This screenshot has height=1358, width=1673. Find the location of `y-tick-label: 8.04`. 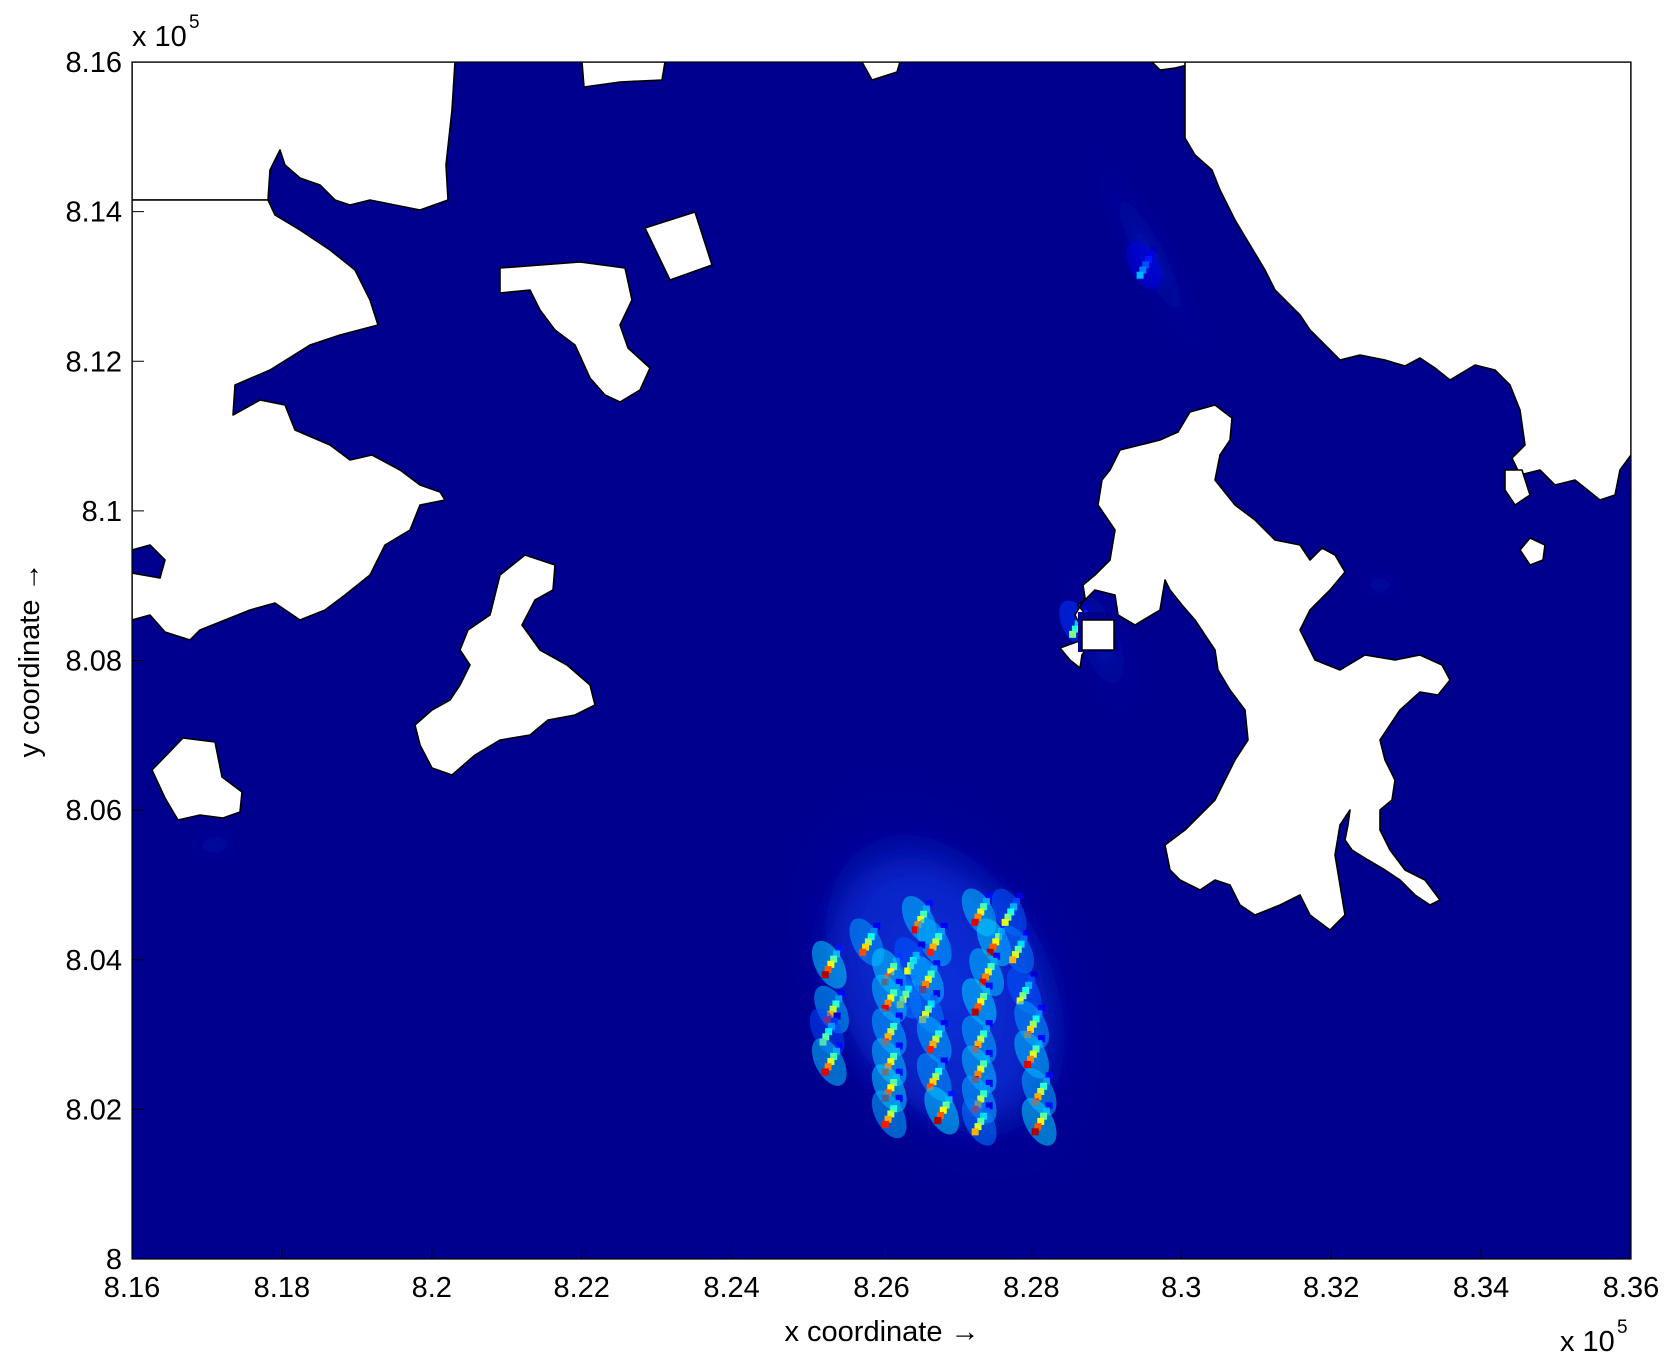

y-tick-label: 8.04 is located at coordinates (94, 961).